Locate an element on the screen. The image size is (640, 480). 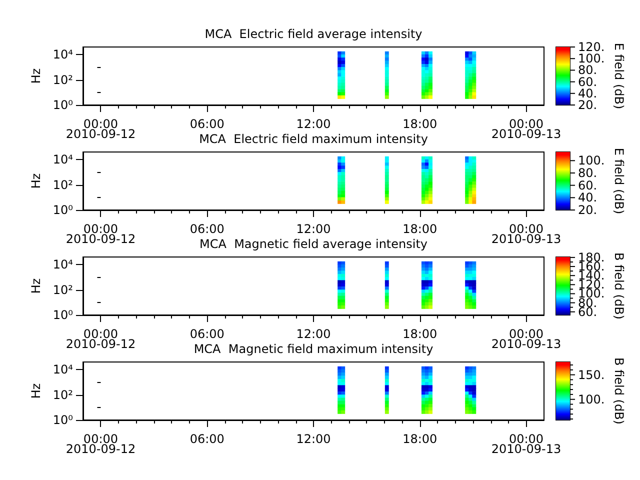
chart-title: MCA Electric field average intensity is located at coordinates (313, 34).